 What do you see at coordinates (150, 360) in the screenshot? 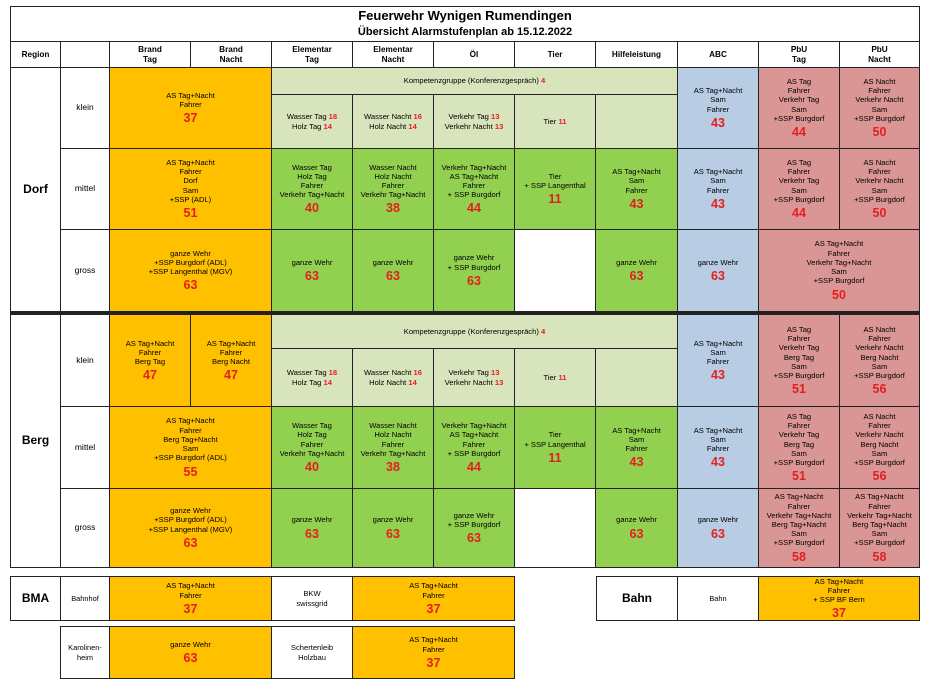
I see `berg-brand-tag-klein: AS Tag+Nacht Fahrer Berg Tag 47` at bounding box center [150, 360].